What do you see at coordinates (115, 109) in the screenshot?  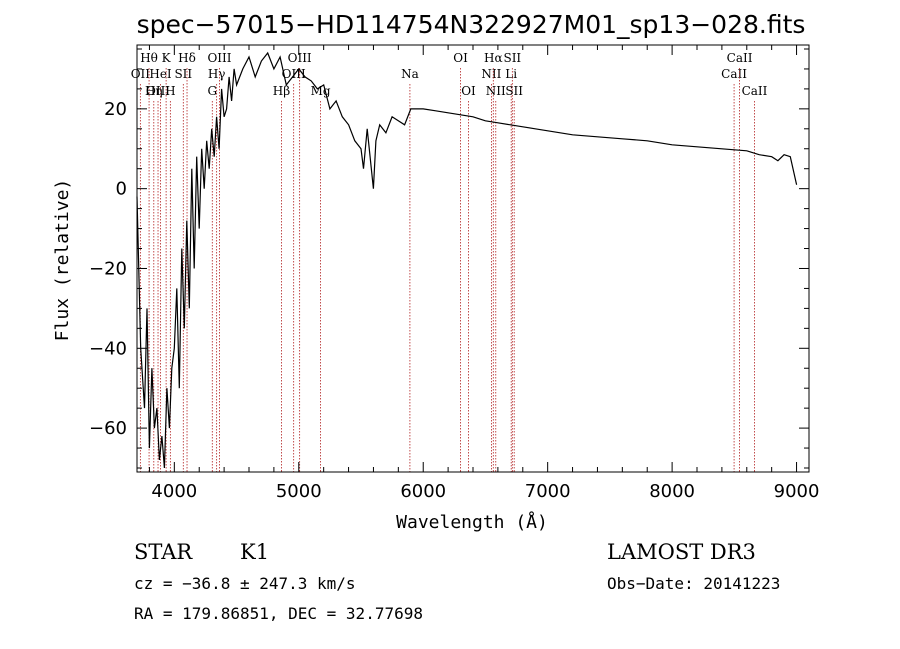 I see `y-tick-label: 20` at bounding box center [115, 109].